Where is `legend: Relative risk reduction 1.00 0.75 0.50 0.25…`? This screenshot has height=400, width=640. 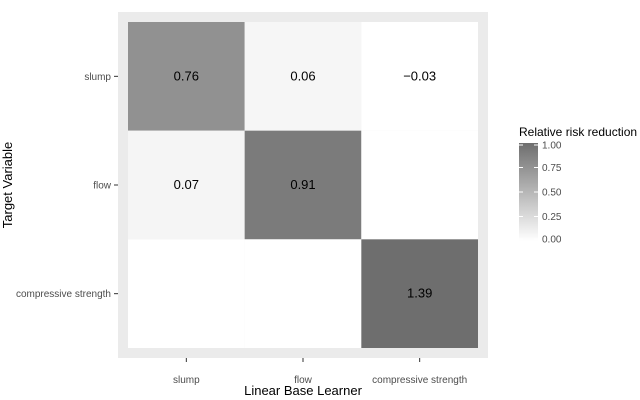 legend: Relative risk reduction 1.00 0.75 0.50 0.25… is located at coordinates (578, 185).